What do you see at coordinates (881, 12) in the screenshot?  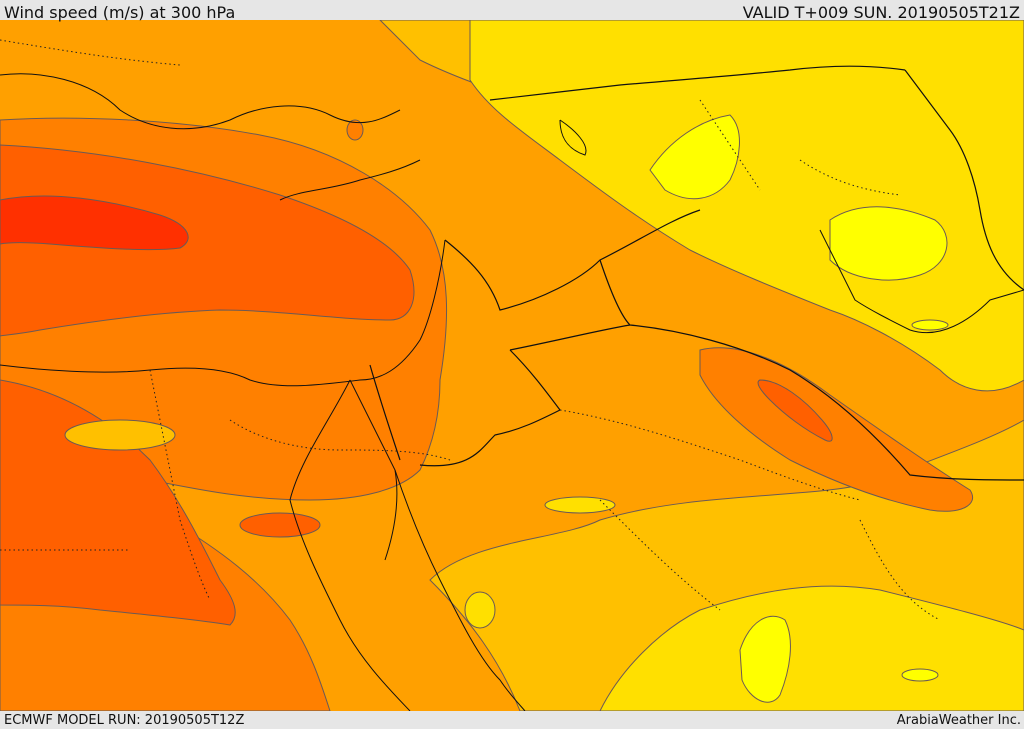 I see `valid-time: VALID T+009 SUN. 20190505T21Z` at bounding box center [881, 12].